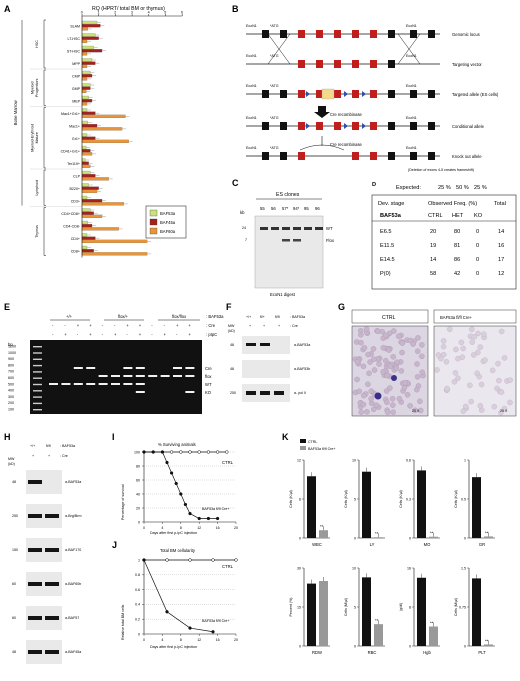 The image size is (520, 681). What do you see at coordinates (317, 544) in the screenshot?
I see `k-panel-label: WBC` at bounding box center [317, 544].